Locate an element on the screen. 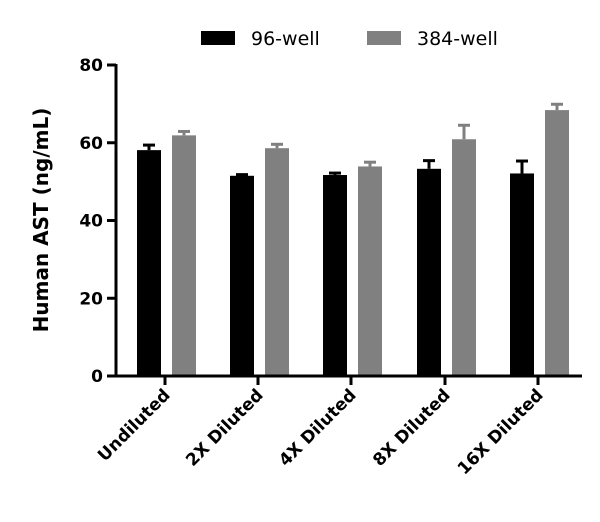 The height and width of the screenshot is (522, 600). y-tick-label: 80 is located at coordinates (91, 66).